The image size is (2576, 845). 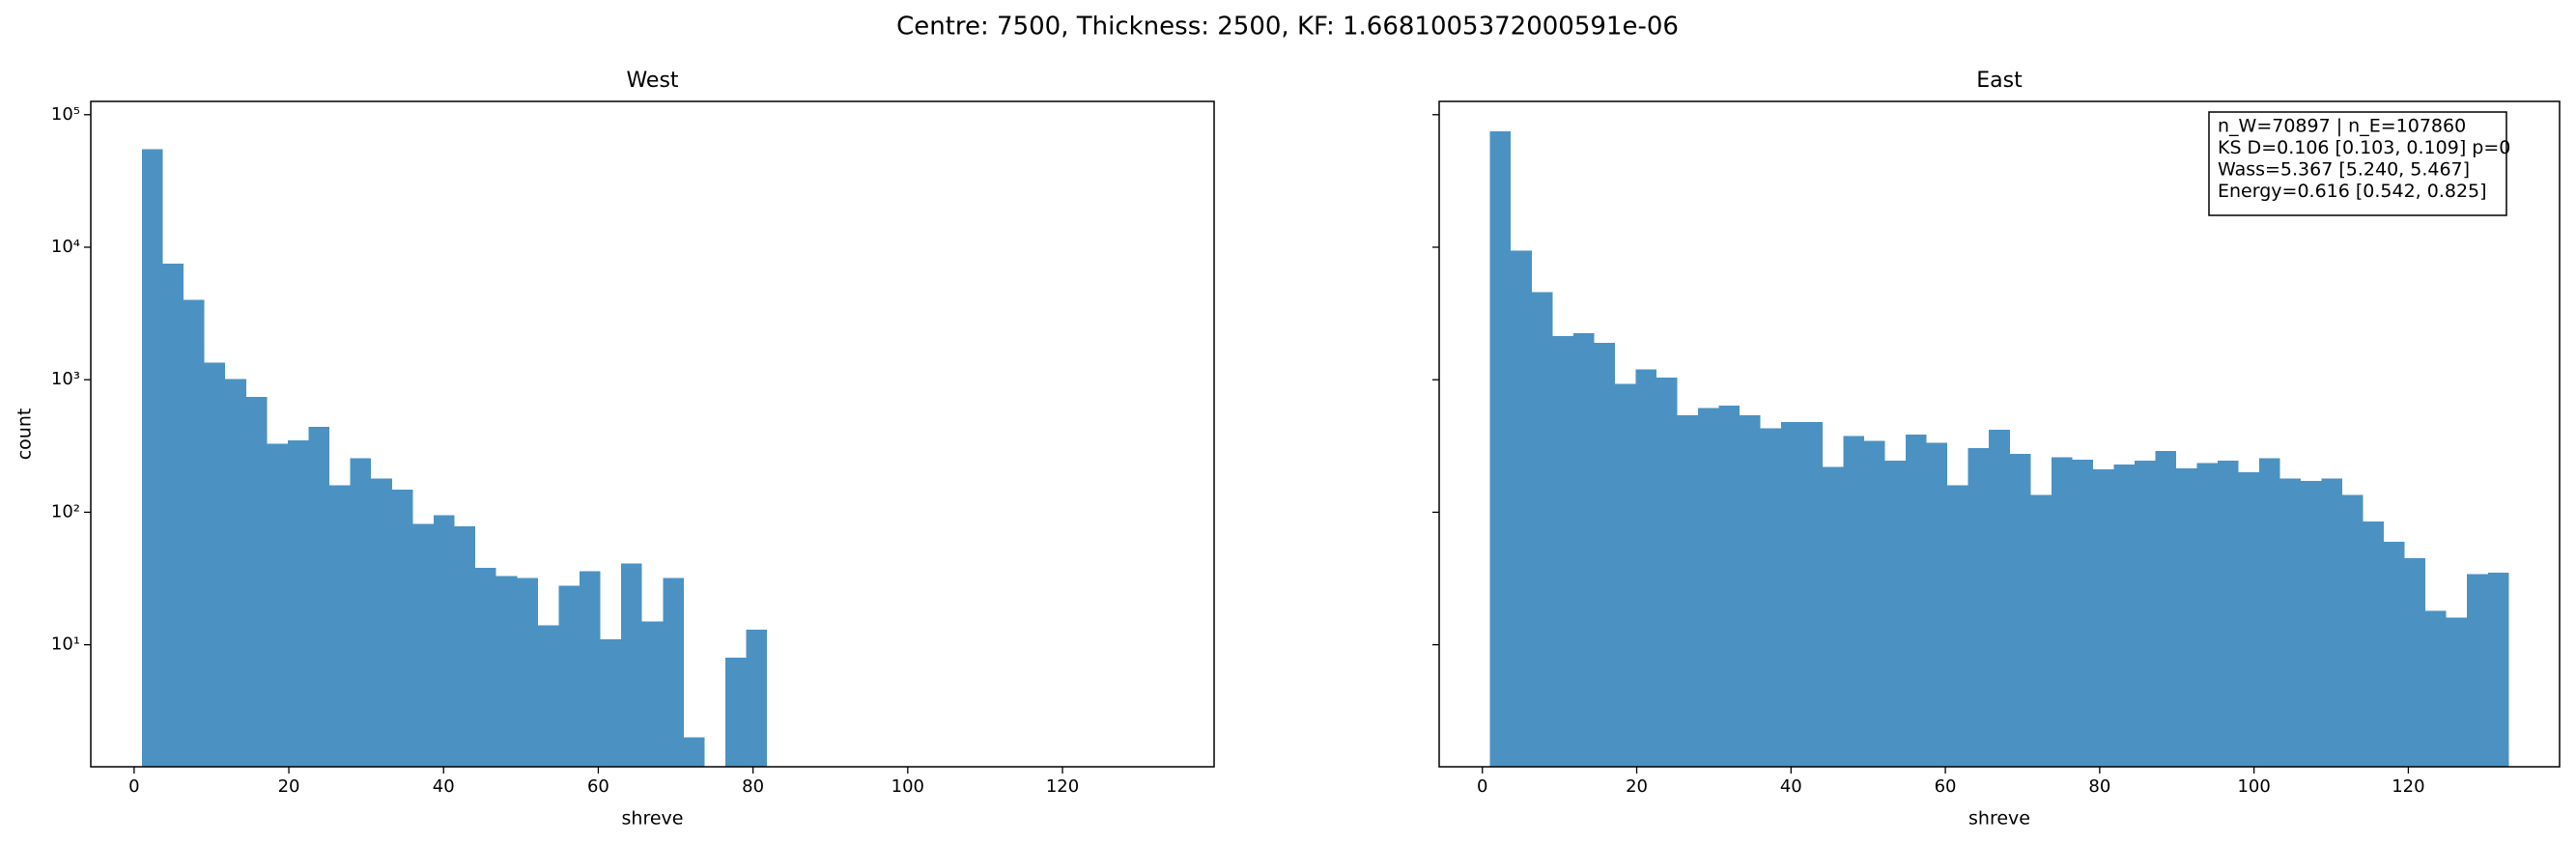 I want to click on axes-title: East, so click(x=1999, y=81).